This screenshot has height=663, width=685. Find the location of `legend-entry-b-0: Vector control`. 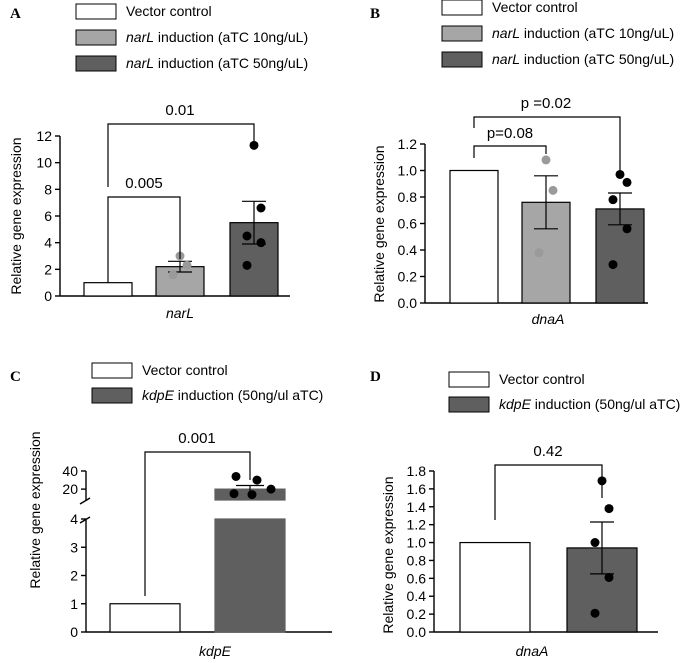

legend-entry-b-0: Vector control is located at coordinates (535, 7).